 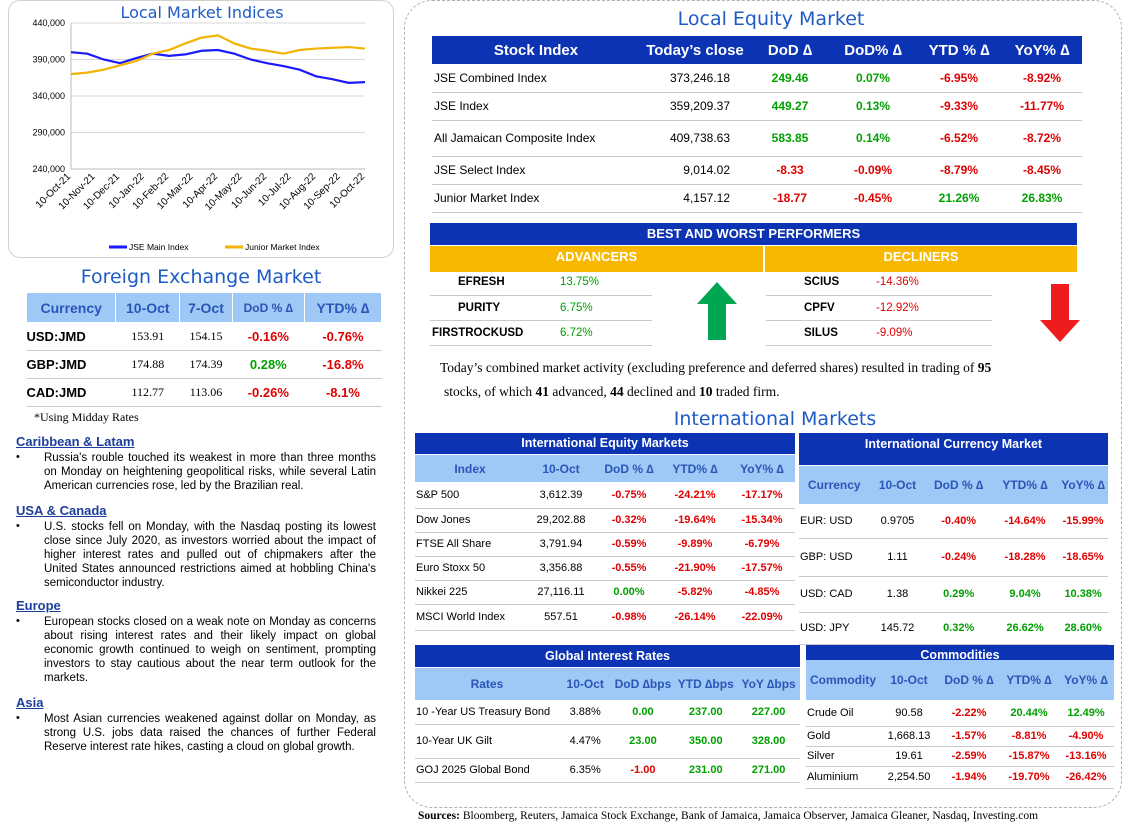 What do you see at coordinates (695, 617) in the screenshot?
I see `intl-equity-ytd: -26.14%` at bounding box center [695, 617].